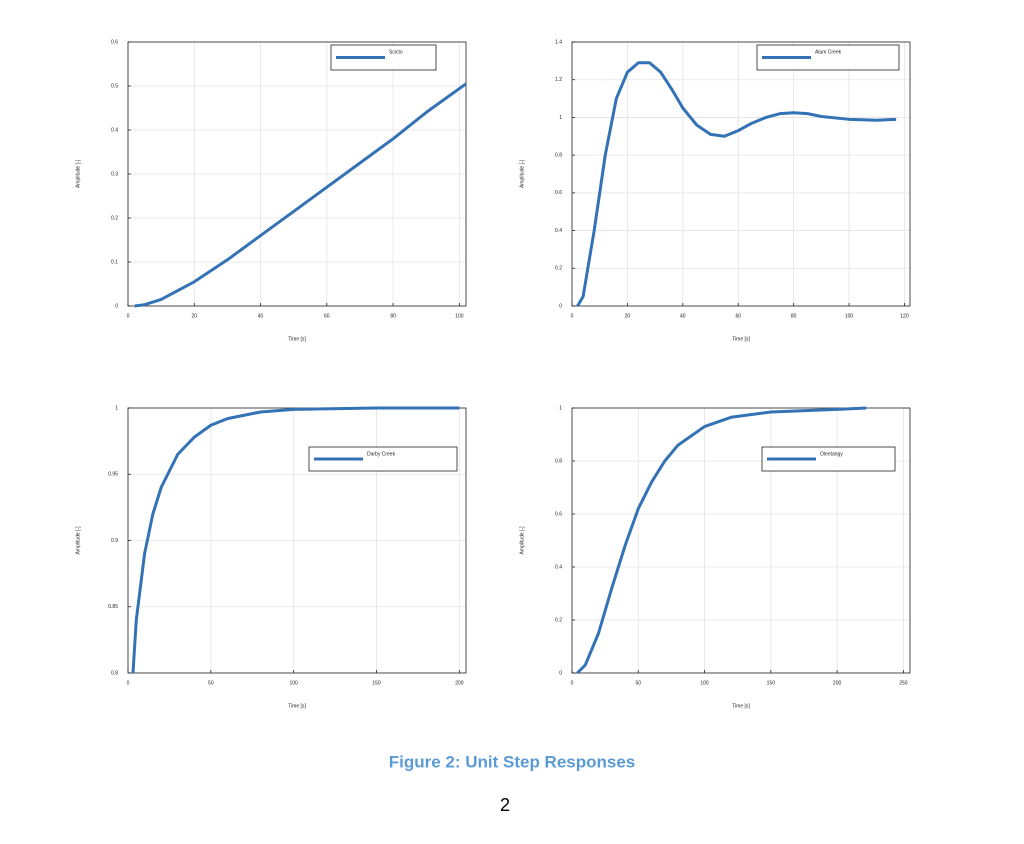 The image size is (1024, 844). I want to click on x-tick-label: 120, so click(904, 316).